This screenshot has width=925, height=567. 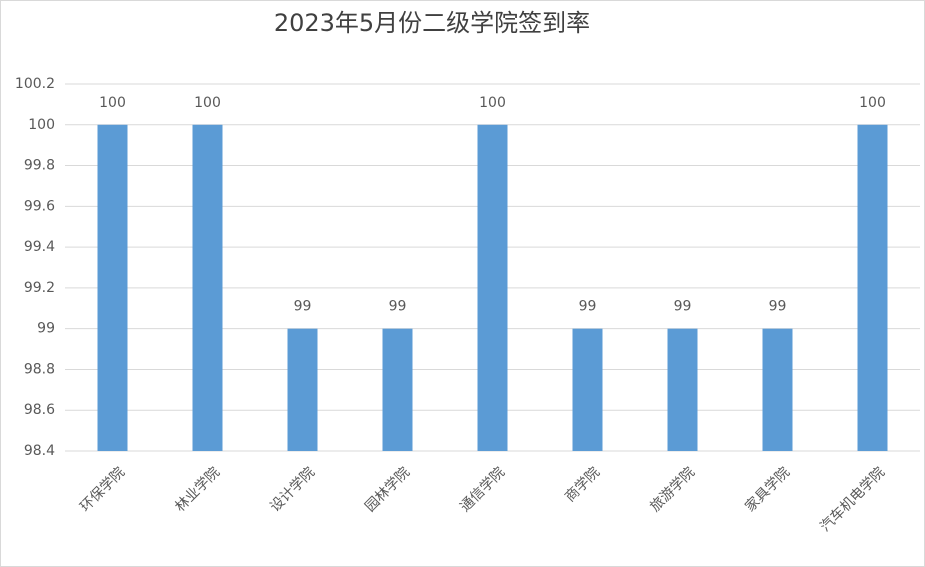 I want to click on y-tick-label: 99.2, so click(x=39, y=288).